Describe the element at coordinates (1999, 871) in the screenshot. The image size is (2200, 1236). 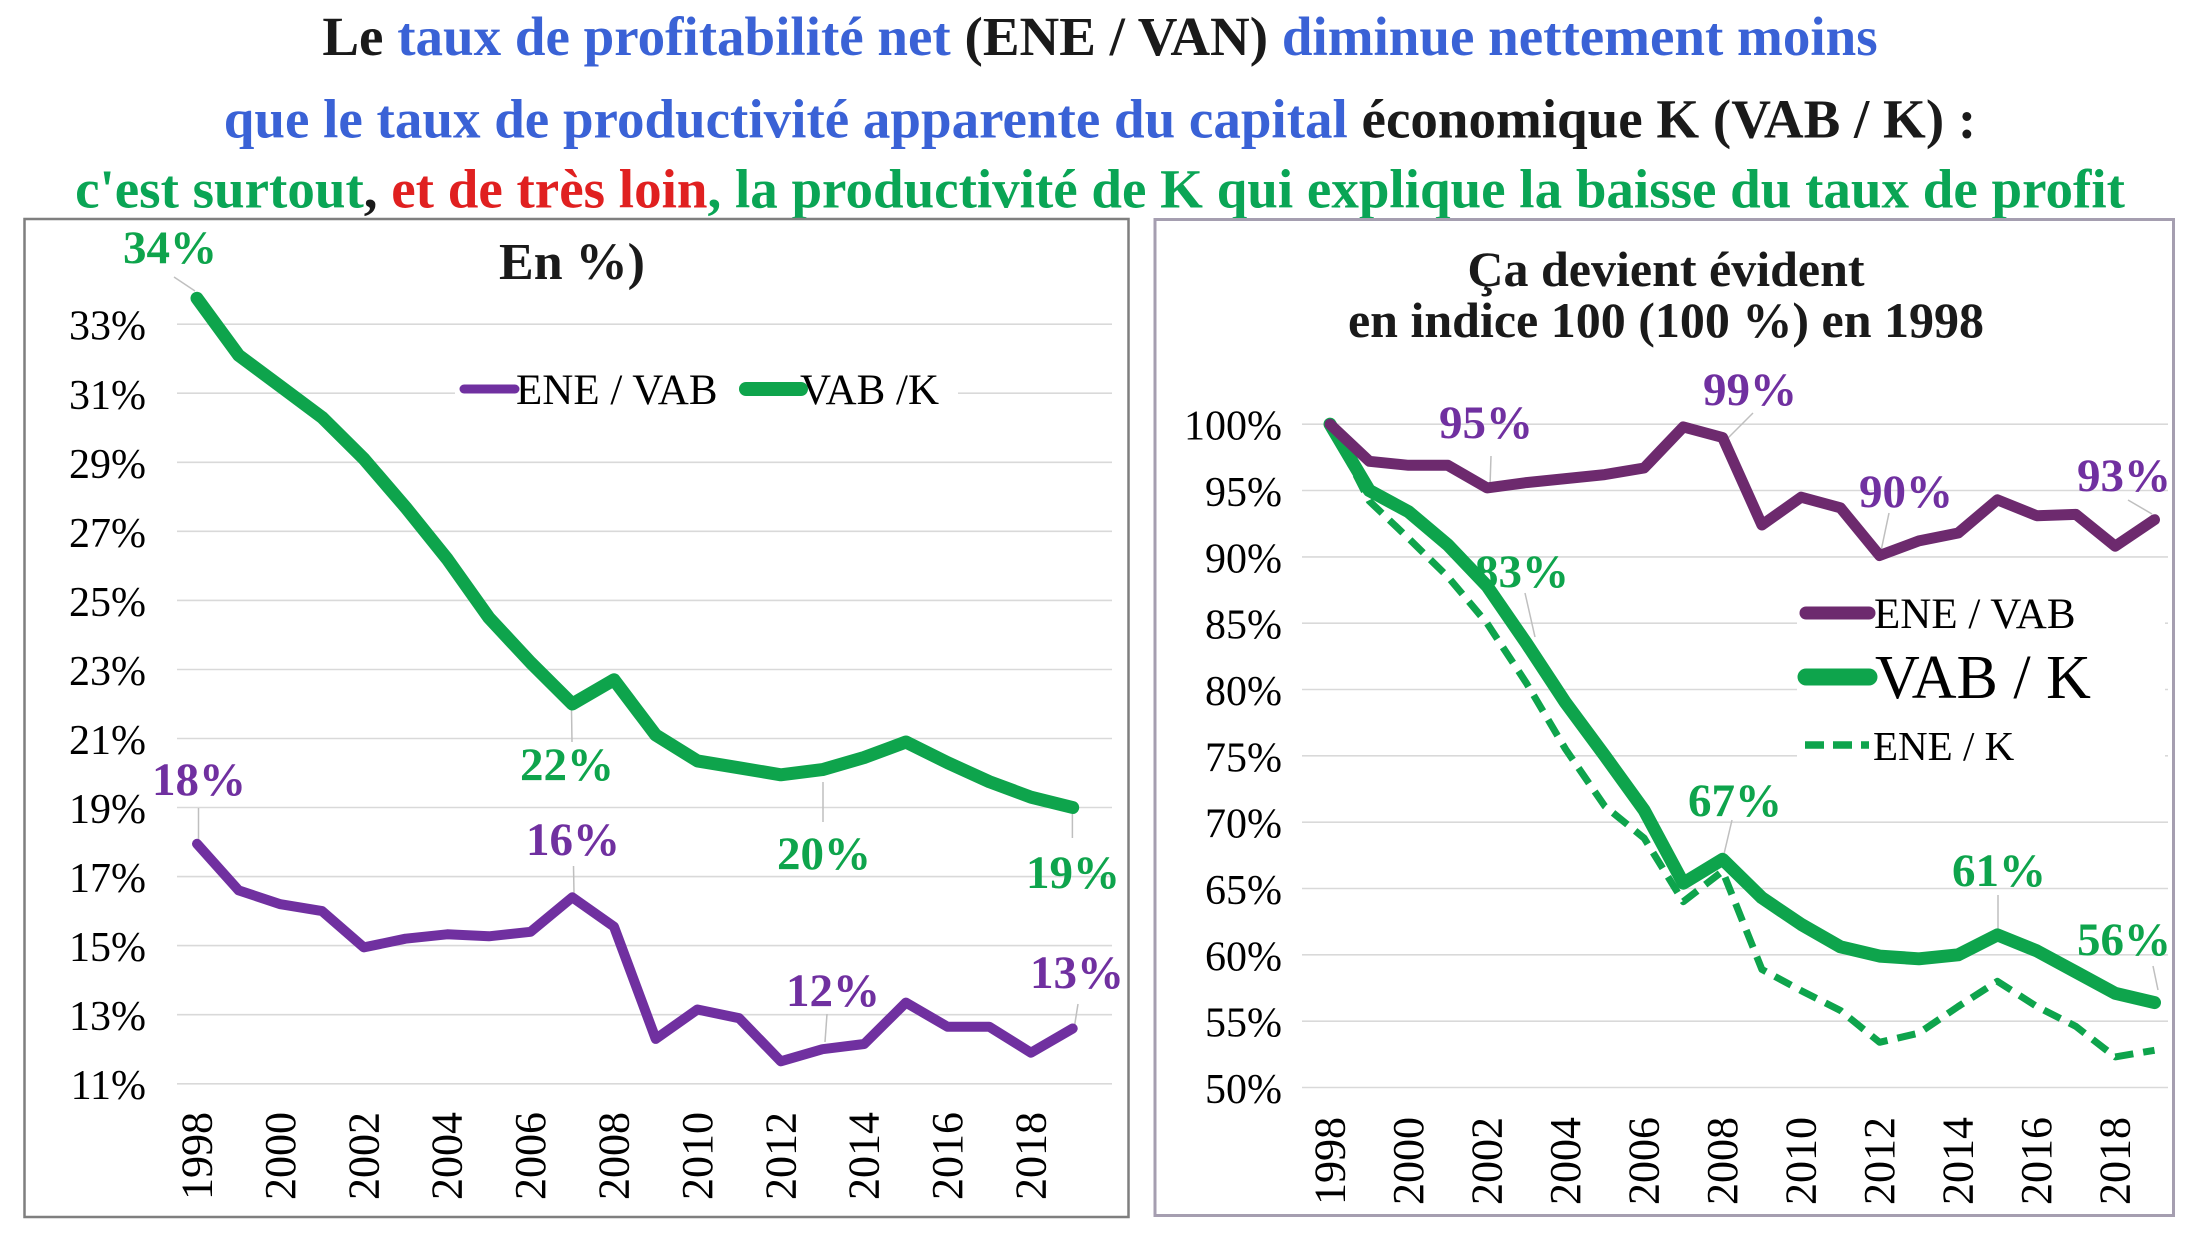
I see `svg-text: 61%` at that location.